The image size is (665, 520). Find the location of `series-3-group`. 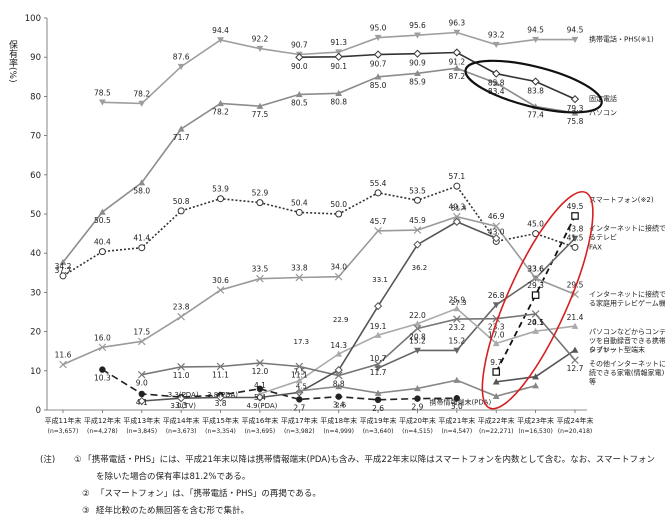

series-3-group is located at coordinates (319, 231).